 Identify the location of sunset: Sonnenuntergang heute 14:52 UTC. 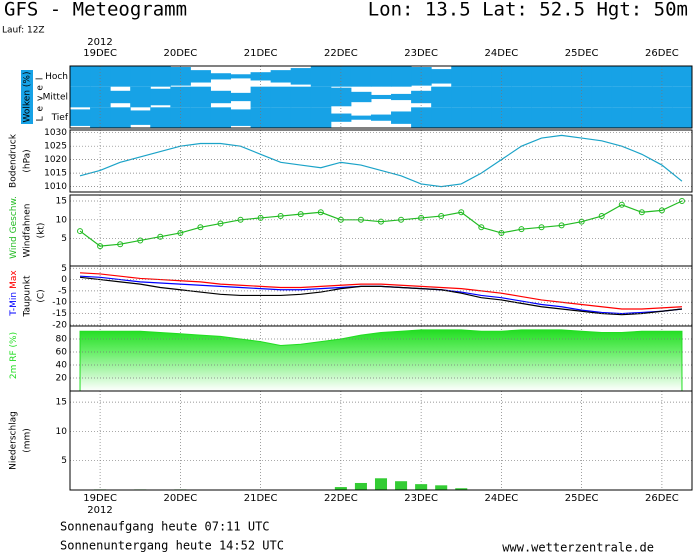
(172, 546).